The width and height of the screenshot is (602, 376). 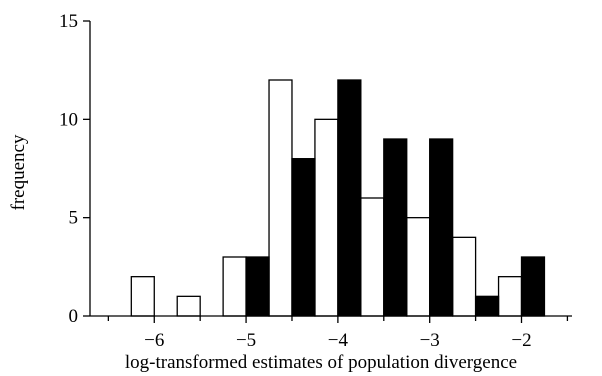 What do you see at coordinates (533, 286) in the screenshot?
I see `bar-series1-bin6` at bounding box center [533, 286].